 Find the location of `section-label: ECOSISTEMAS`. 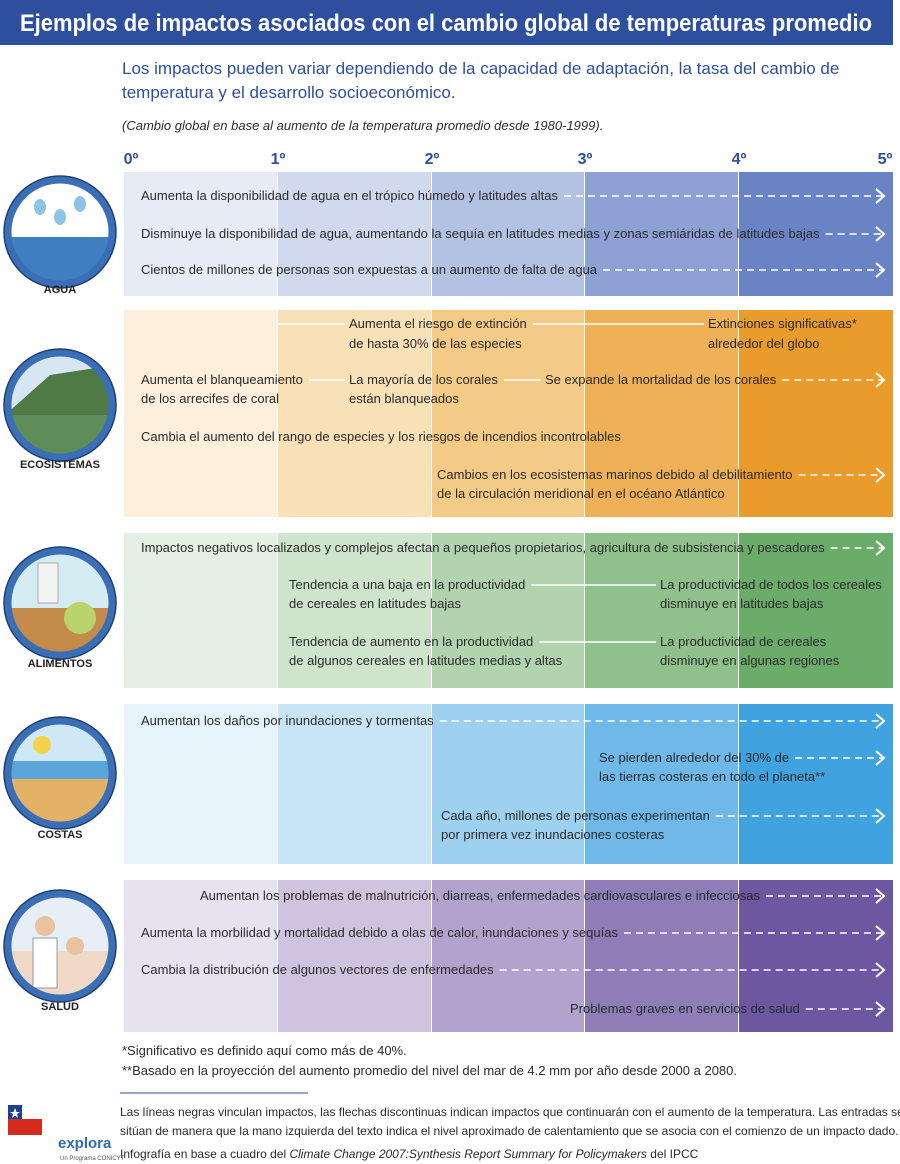

section-label: ECOSISTEMAS is located at coordinates (60, 465).